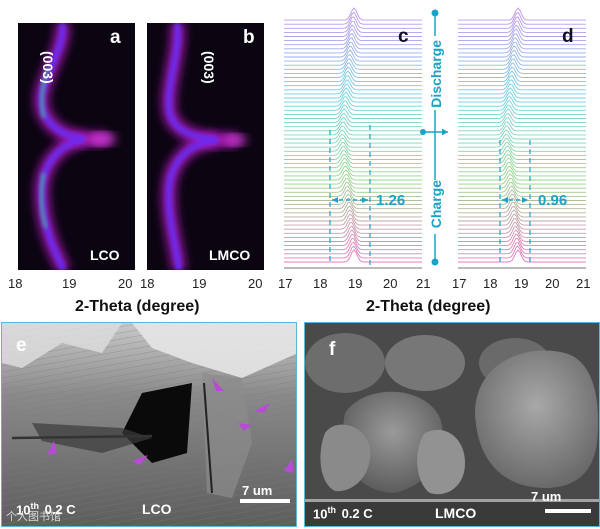 The height and width of the screenshot is (529, 600). Describe the element at coordinates (568, 36) in the screenshot. I see `panel-d-label: d` at that location.